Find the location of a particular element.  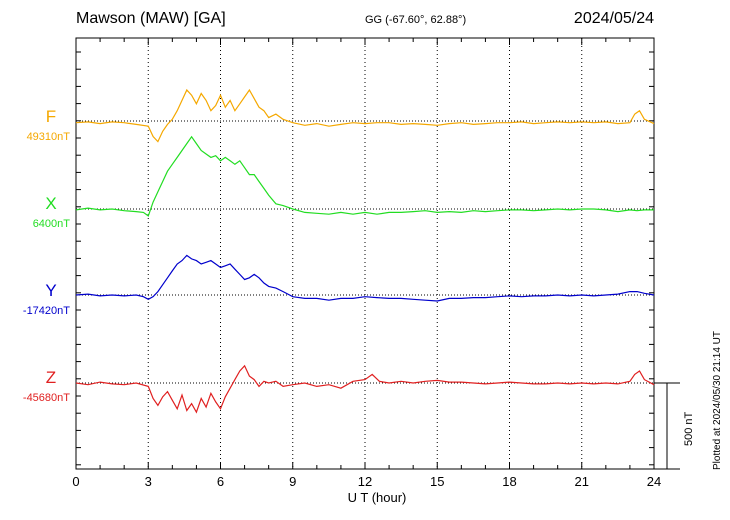

x-tick-label: 18 is located at coordinates (509, 481).